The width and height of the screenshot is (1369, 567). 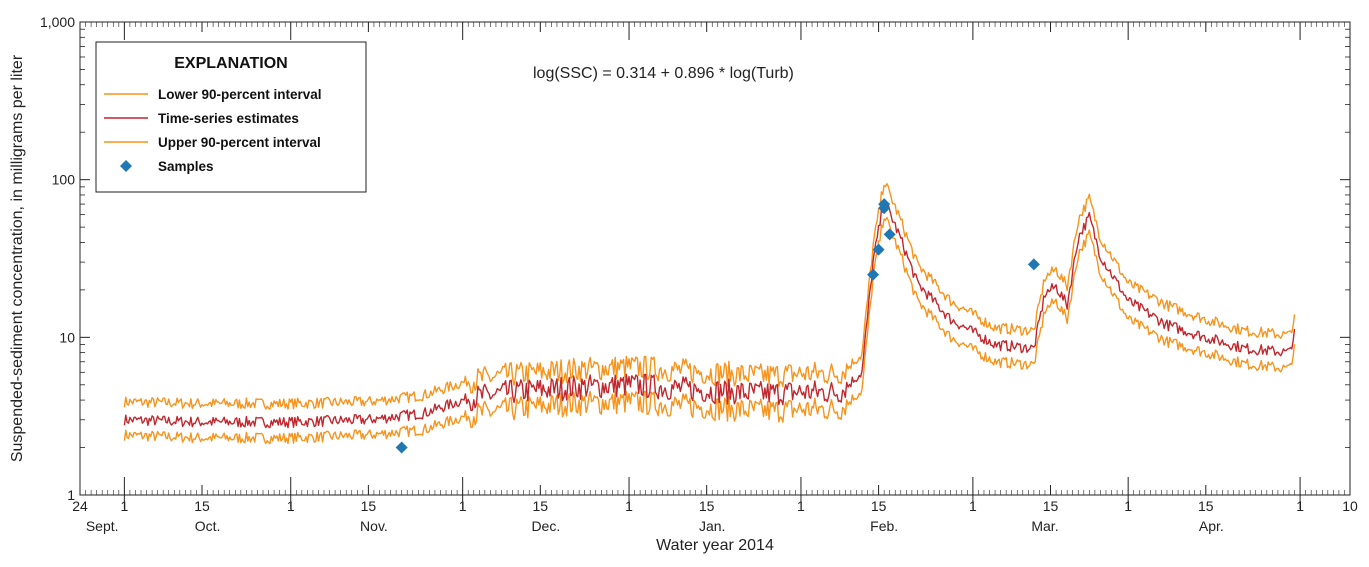 What do you see at coordinates (57, 22) in the screenshot?
I see `y-tick-label: 1,000` at bounding box center [57, 22].